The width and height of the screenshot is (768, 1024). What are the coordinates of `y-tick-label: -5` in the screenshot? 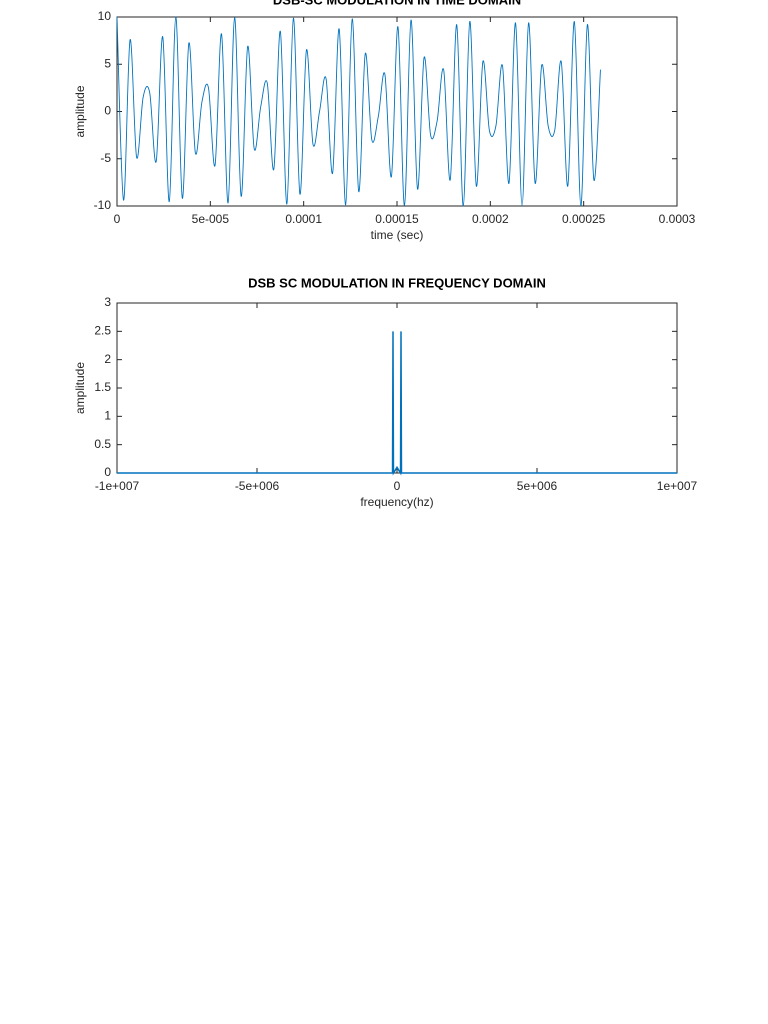 It's located at (105, 158).